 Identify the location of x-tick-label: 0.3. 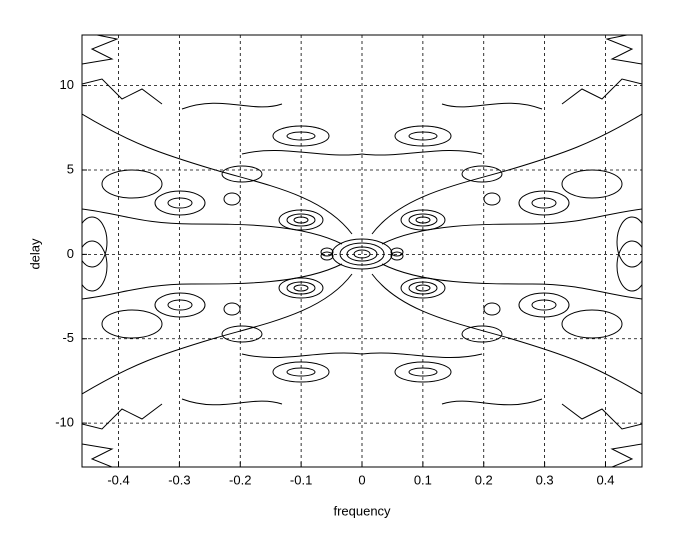
(545, 479).